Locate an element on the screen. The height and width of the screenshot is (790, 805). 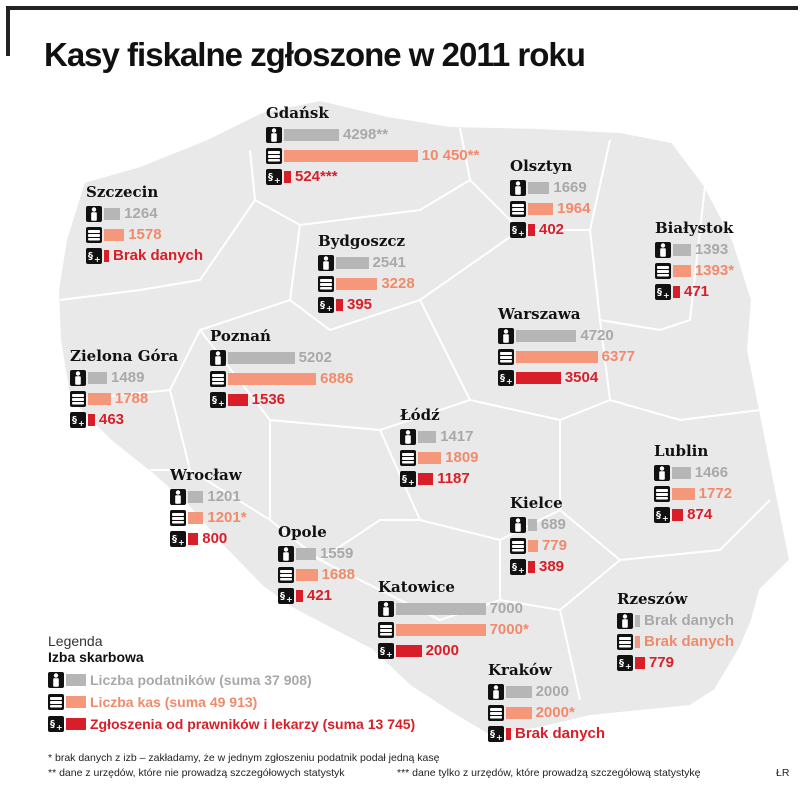
city-name: Poznań is located at coordinates (240, 336).